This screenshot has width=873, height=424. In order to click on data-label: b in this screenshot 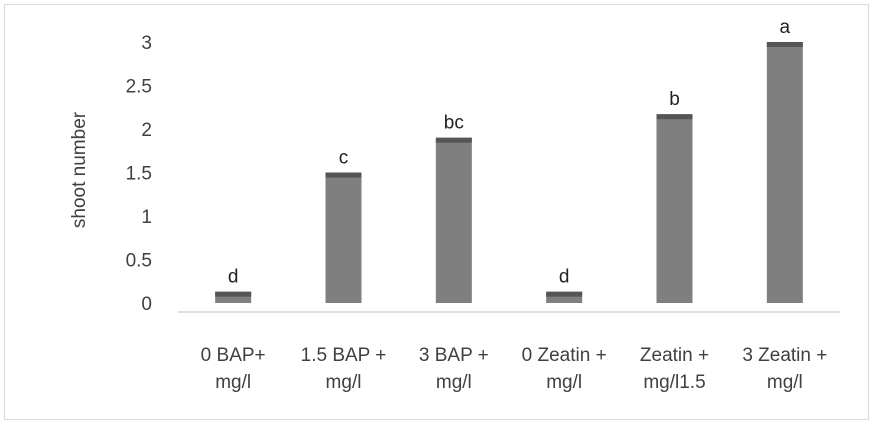, I will do `click(674, 99)`.